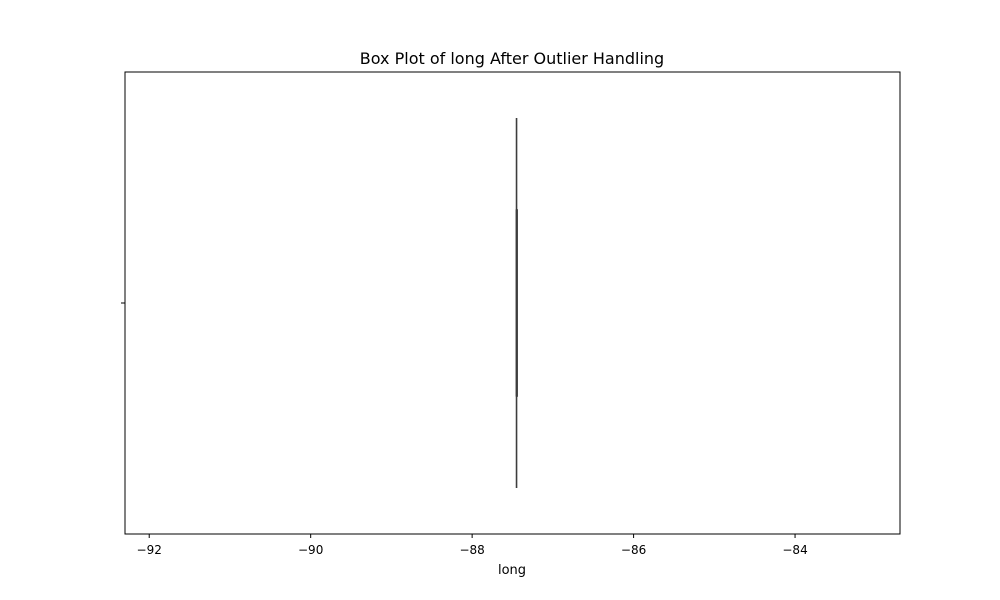 This screenshot has height=600, width=1000. What do you see at coordinates (149, 550) in the screenshot?
I see `x-tick-label: −92` at bounding box center [149, 550].